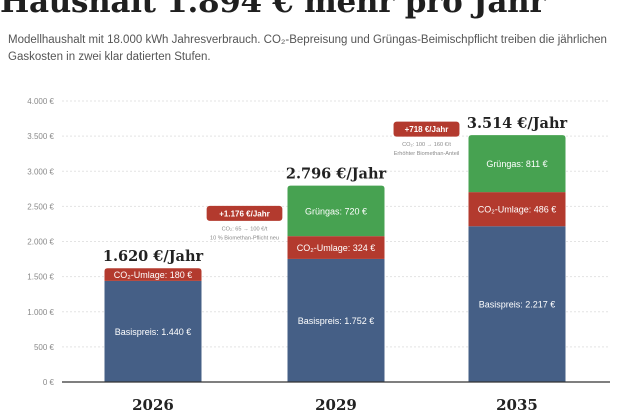 This screenshot has height=417, width=626. I want to click on data-label: Grüngas: 811 €, so click(516, 164).